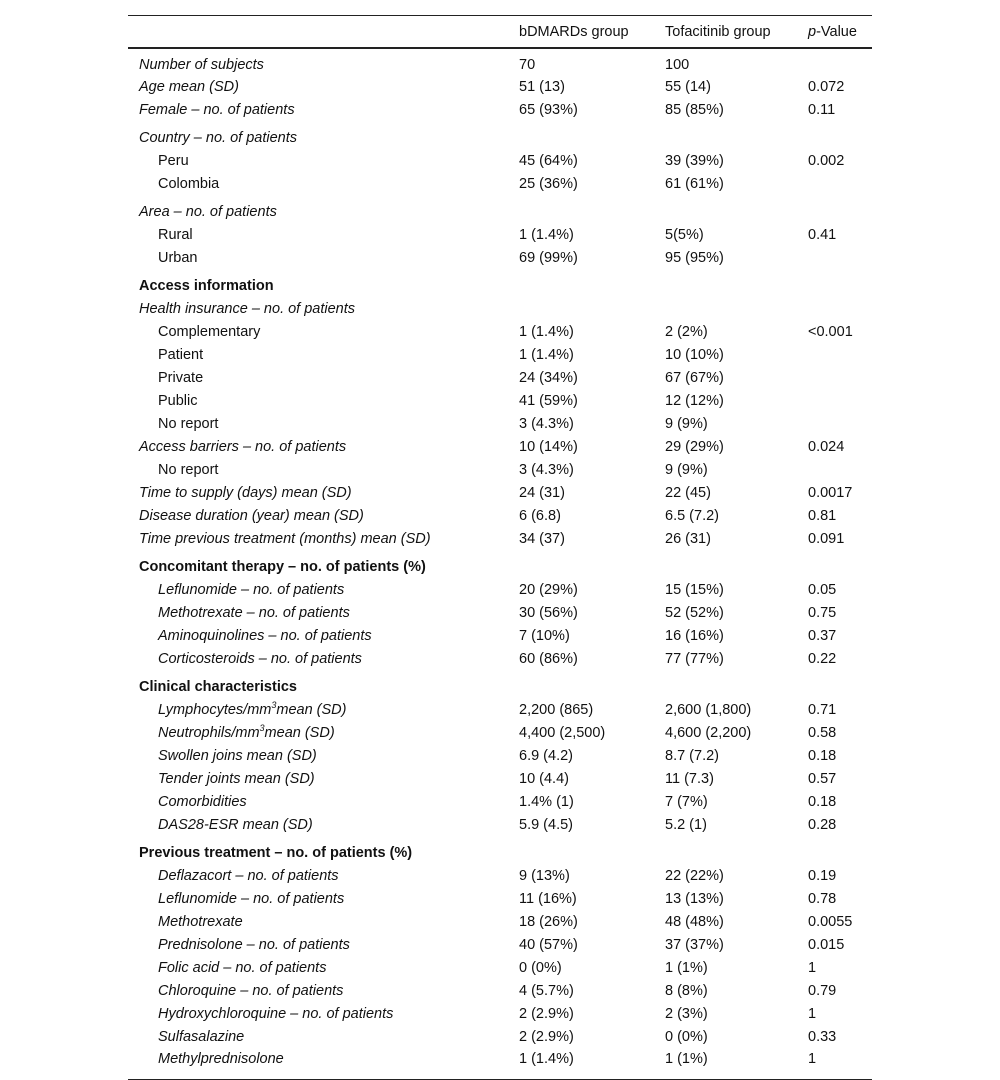 The height and width of the screenshot is (1080, 1000). I want to click on table-row: No report 3 (4.3%) 9 (9%), so click(500, 423).